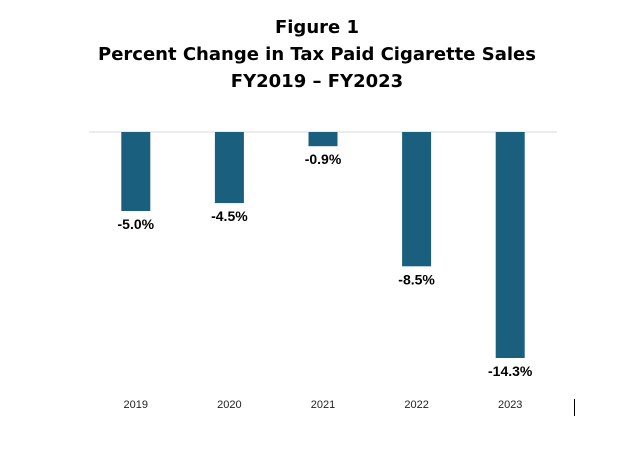 The image size is (634, 457). Describe the element at coordinates (510, 245) in the screenshot. I see `bar-2023` at that location.